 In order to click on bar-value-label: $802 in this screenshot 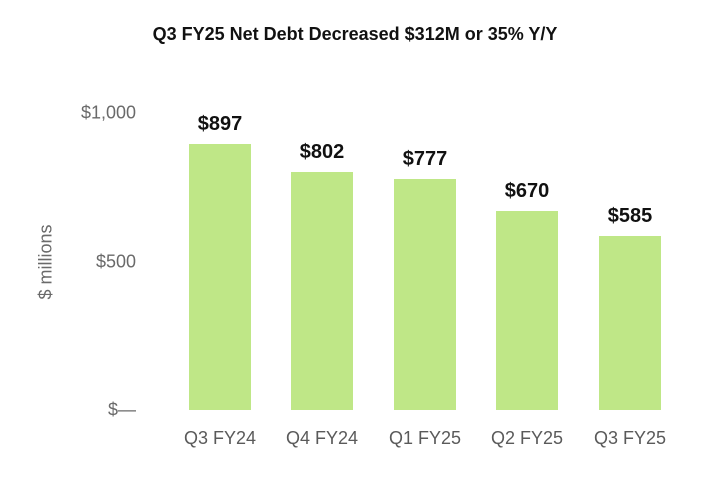, I will do `click(322, 151)`.